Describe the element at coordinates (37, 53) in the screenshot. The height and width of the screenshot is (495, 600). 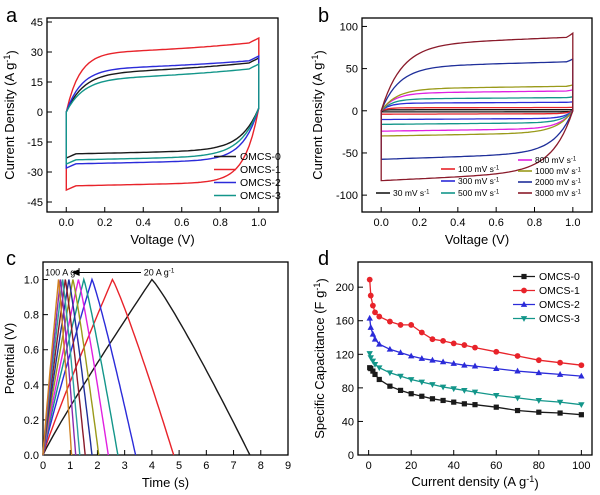
I see `y-tick-label: 30` at that location.